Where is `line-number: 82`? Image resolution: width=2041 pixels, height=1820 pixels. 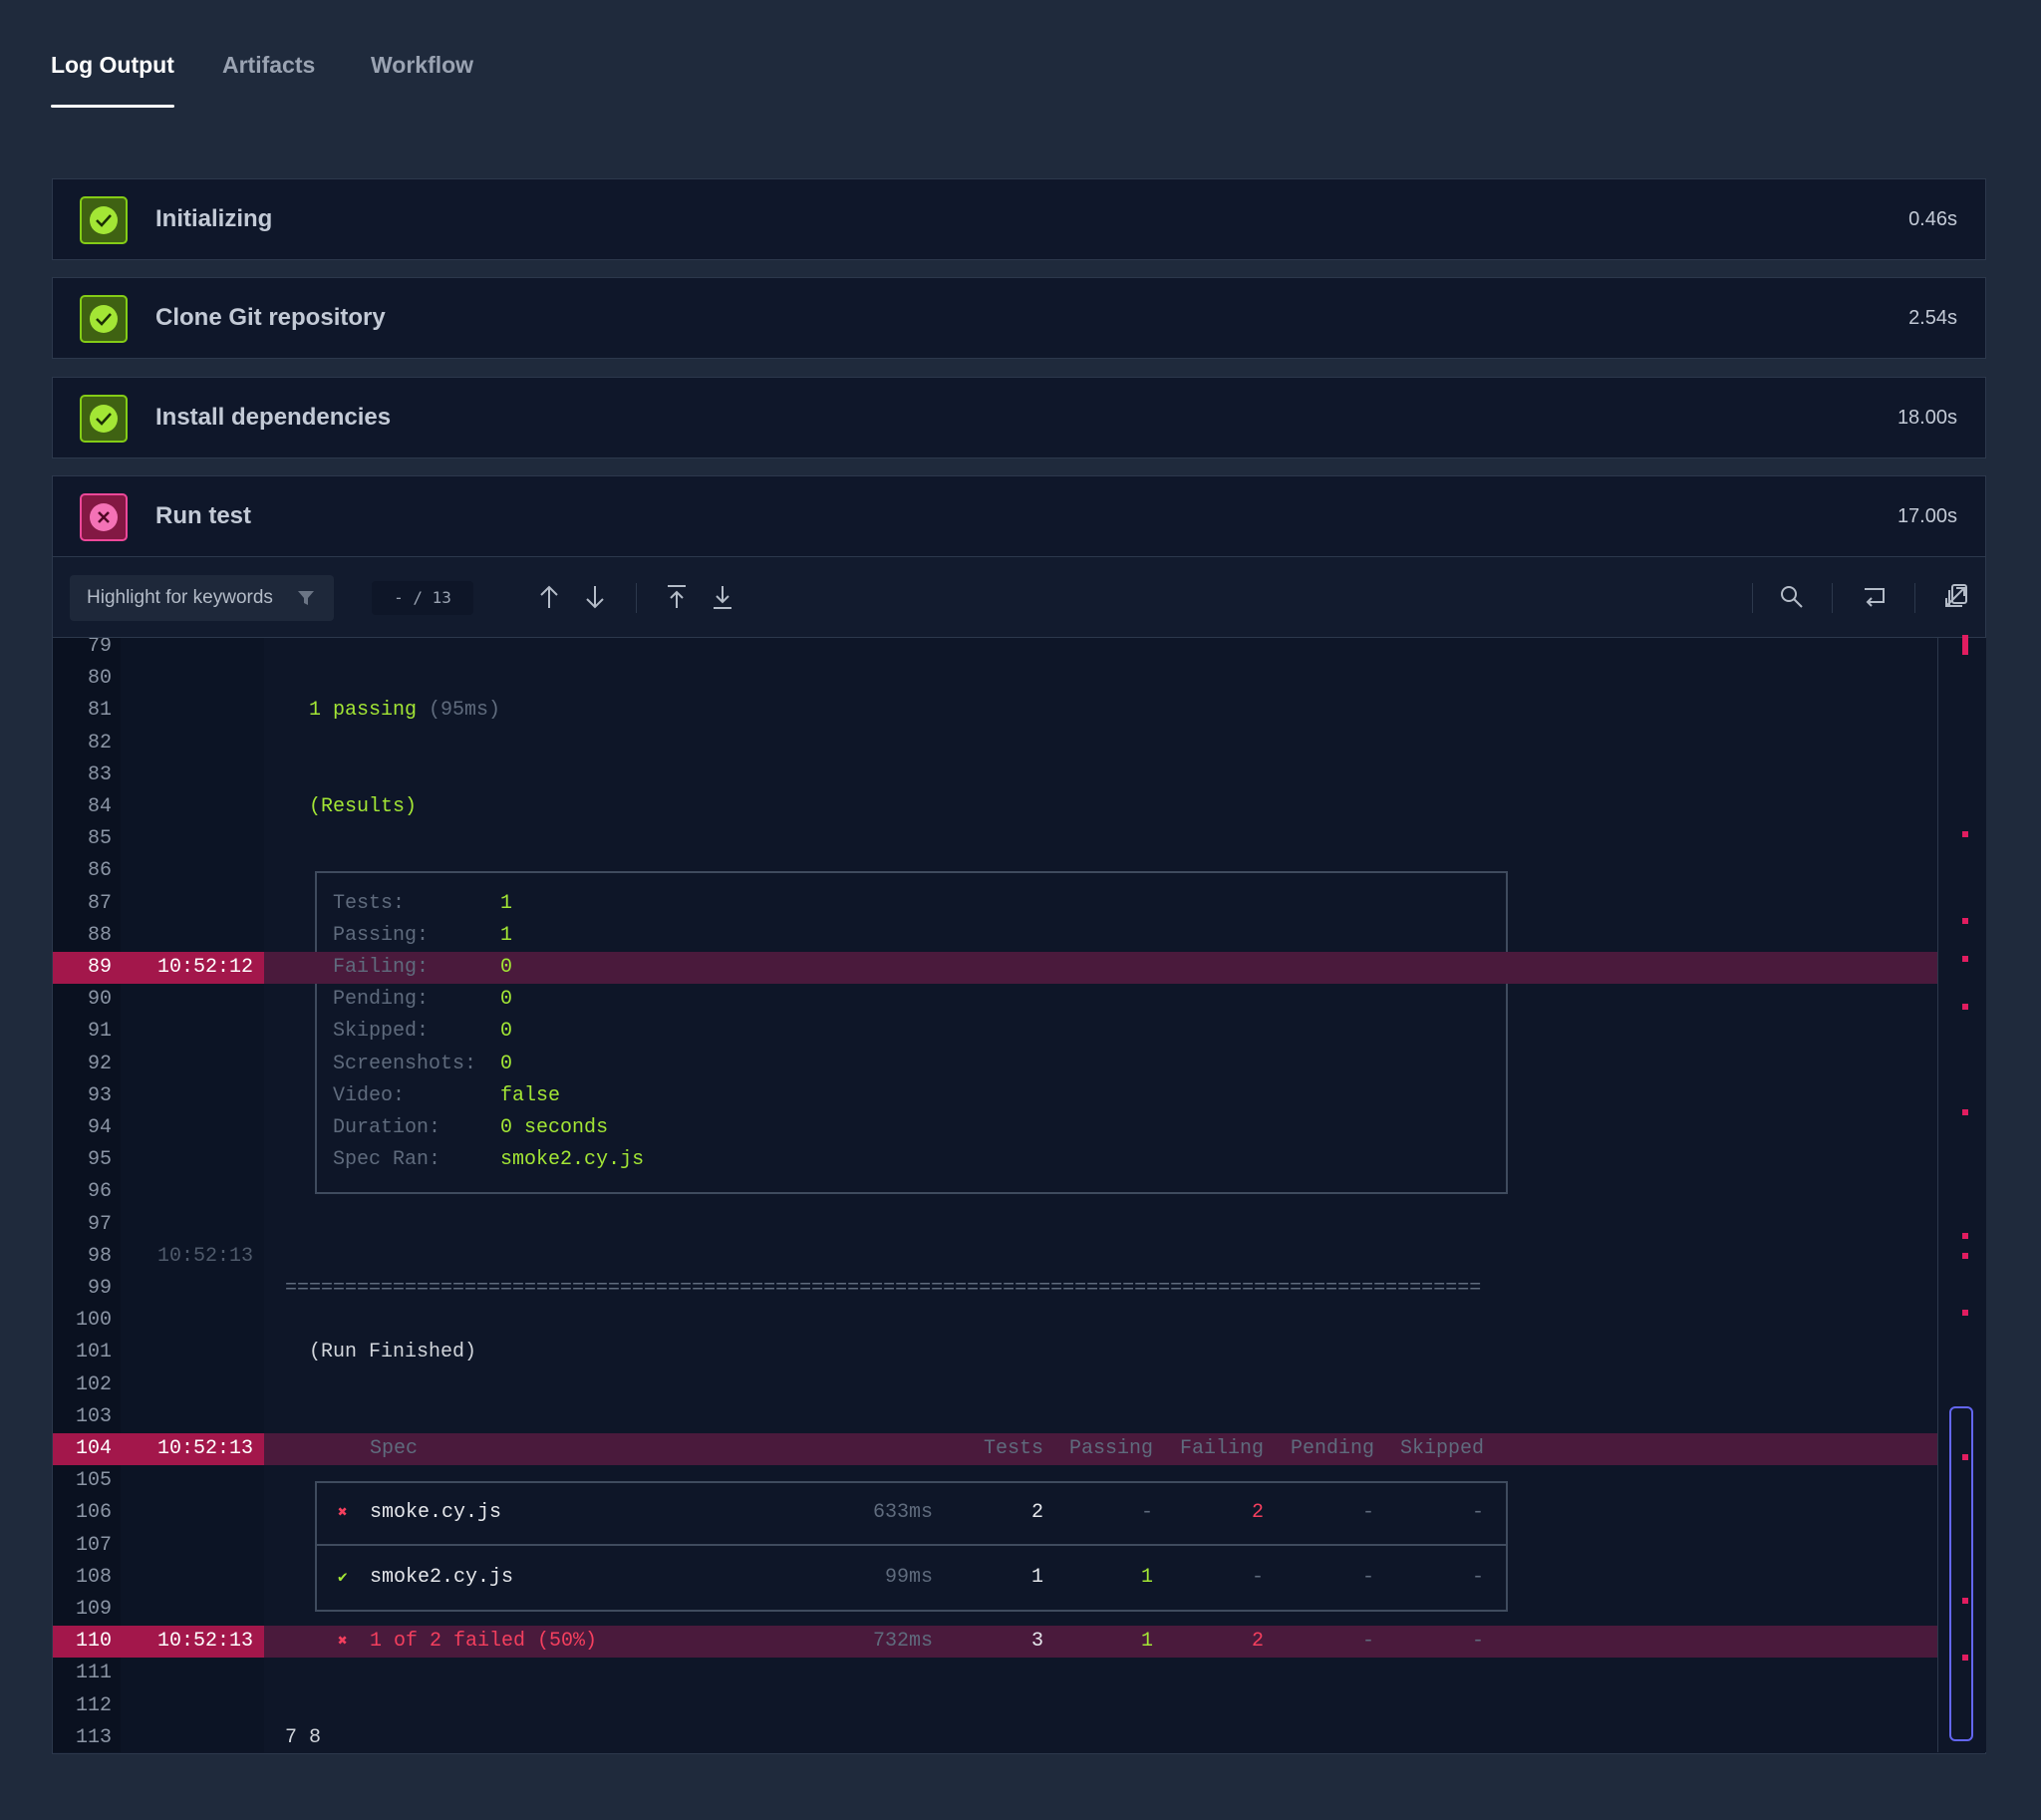 line-number: 82 is located at coordinates (99, 743).